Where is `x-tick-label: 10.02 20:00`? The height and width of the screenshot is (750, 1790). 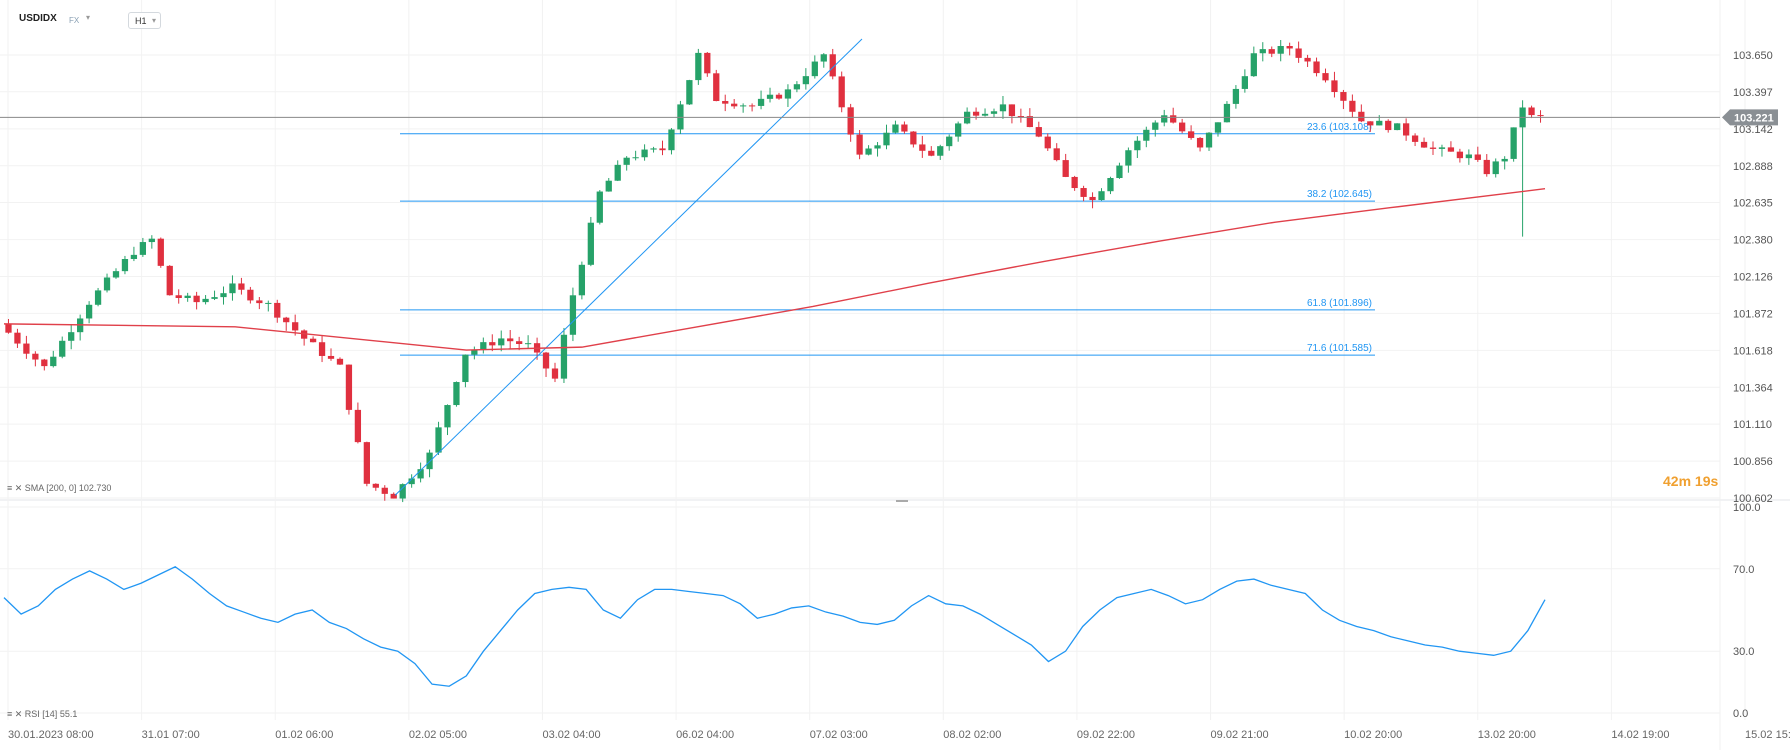
x-tick-label: 10.02 20:00 is located at coordinates (1373, 735).